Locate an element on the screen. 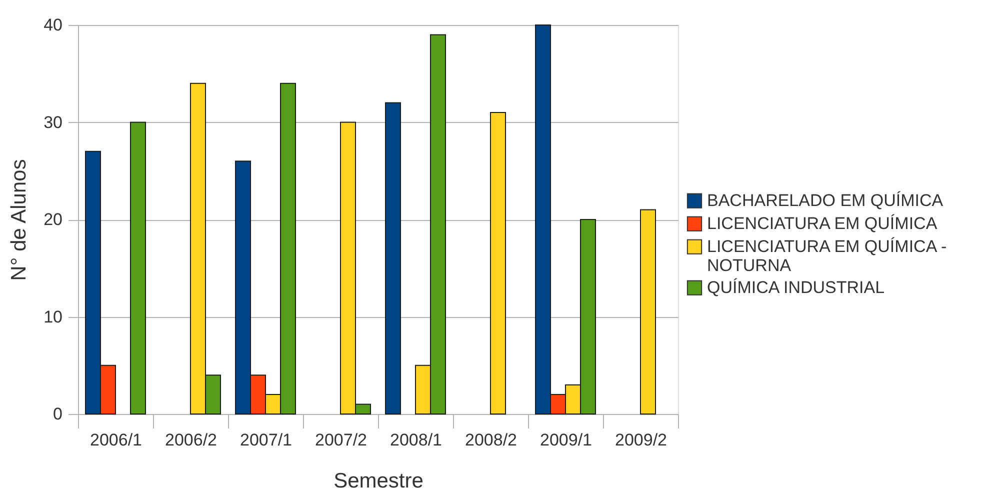 Image resolution: width=989 pixels, height=498 pixels. y-tick-label: 10 is located at coordinates (53, 316).